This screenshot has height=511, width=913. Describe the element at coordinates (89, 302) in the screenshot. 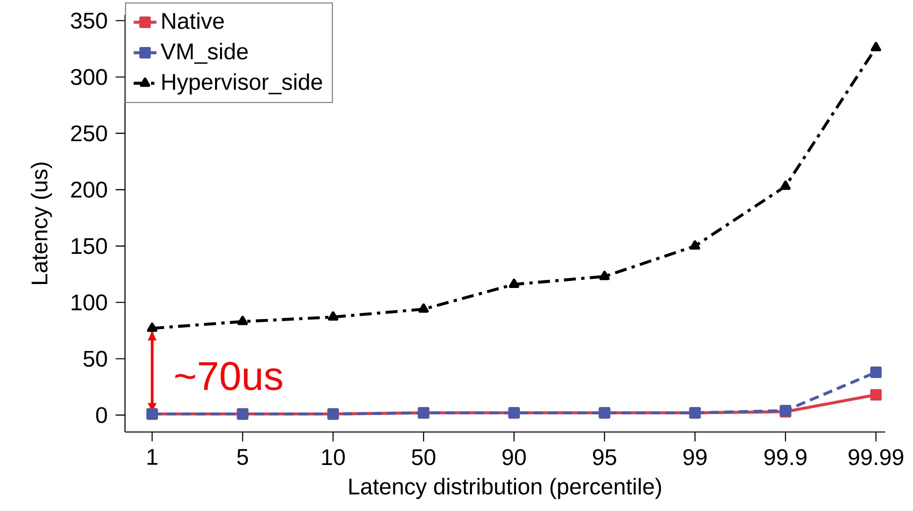

I see `y-tick-label: 100` at that location.